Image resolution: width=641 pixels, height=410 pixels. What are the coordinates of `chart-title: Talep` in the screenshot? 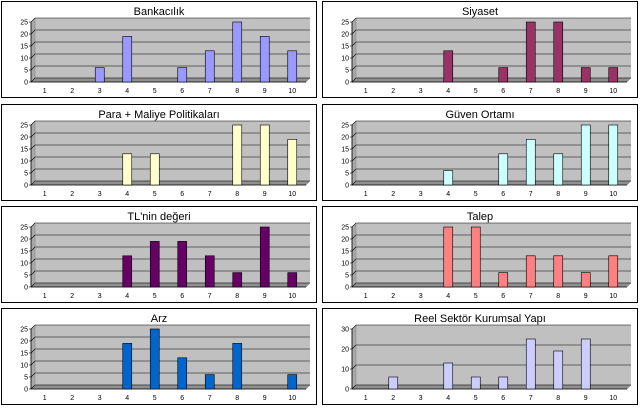 It's located at (480, 217).